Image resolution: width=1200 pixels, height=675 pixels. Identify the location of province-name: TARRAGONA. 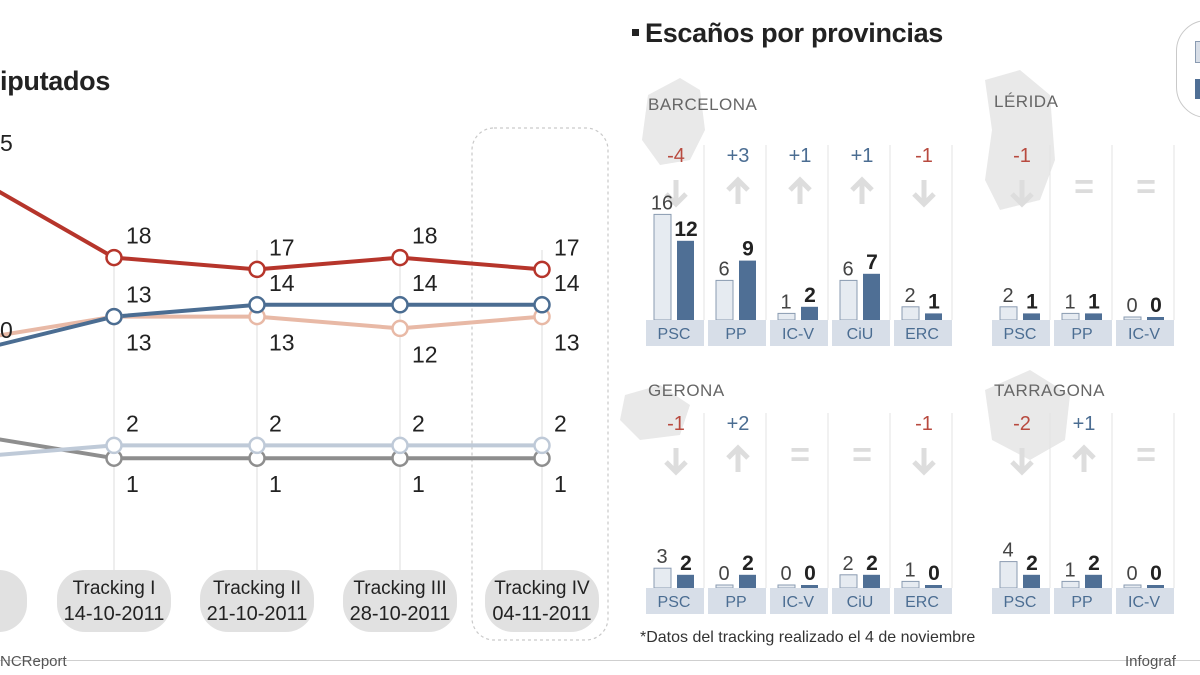
(1049, 390).